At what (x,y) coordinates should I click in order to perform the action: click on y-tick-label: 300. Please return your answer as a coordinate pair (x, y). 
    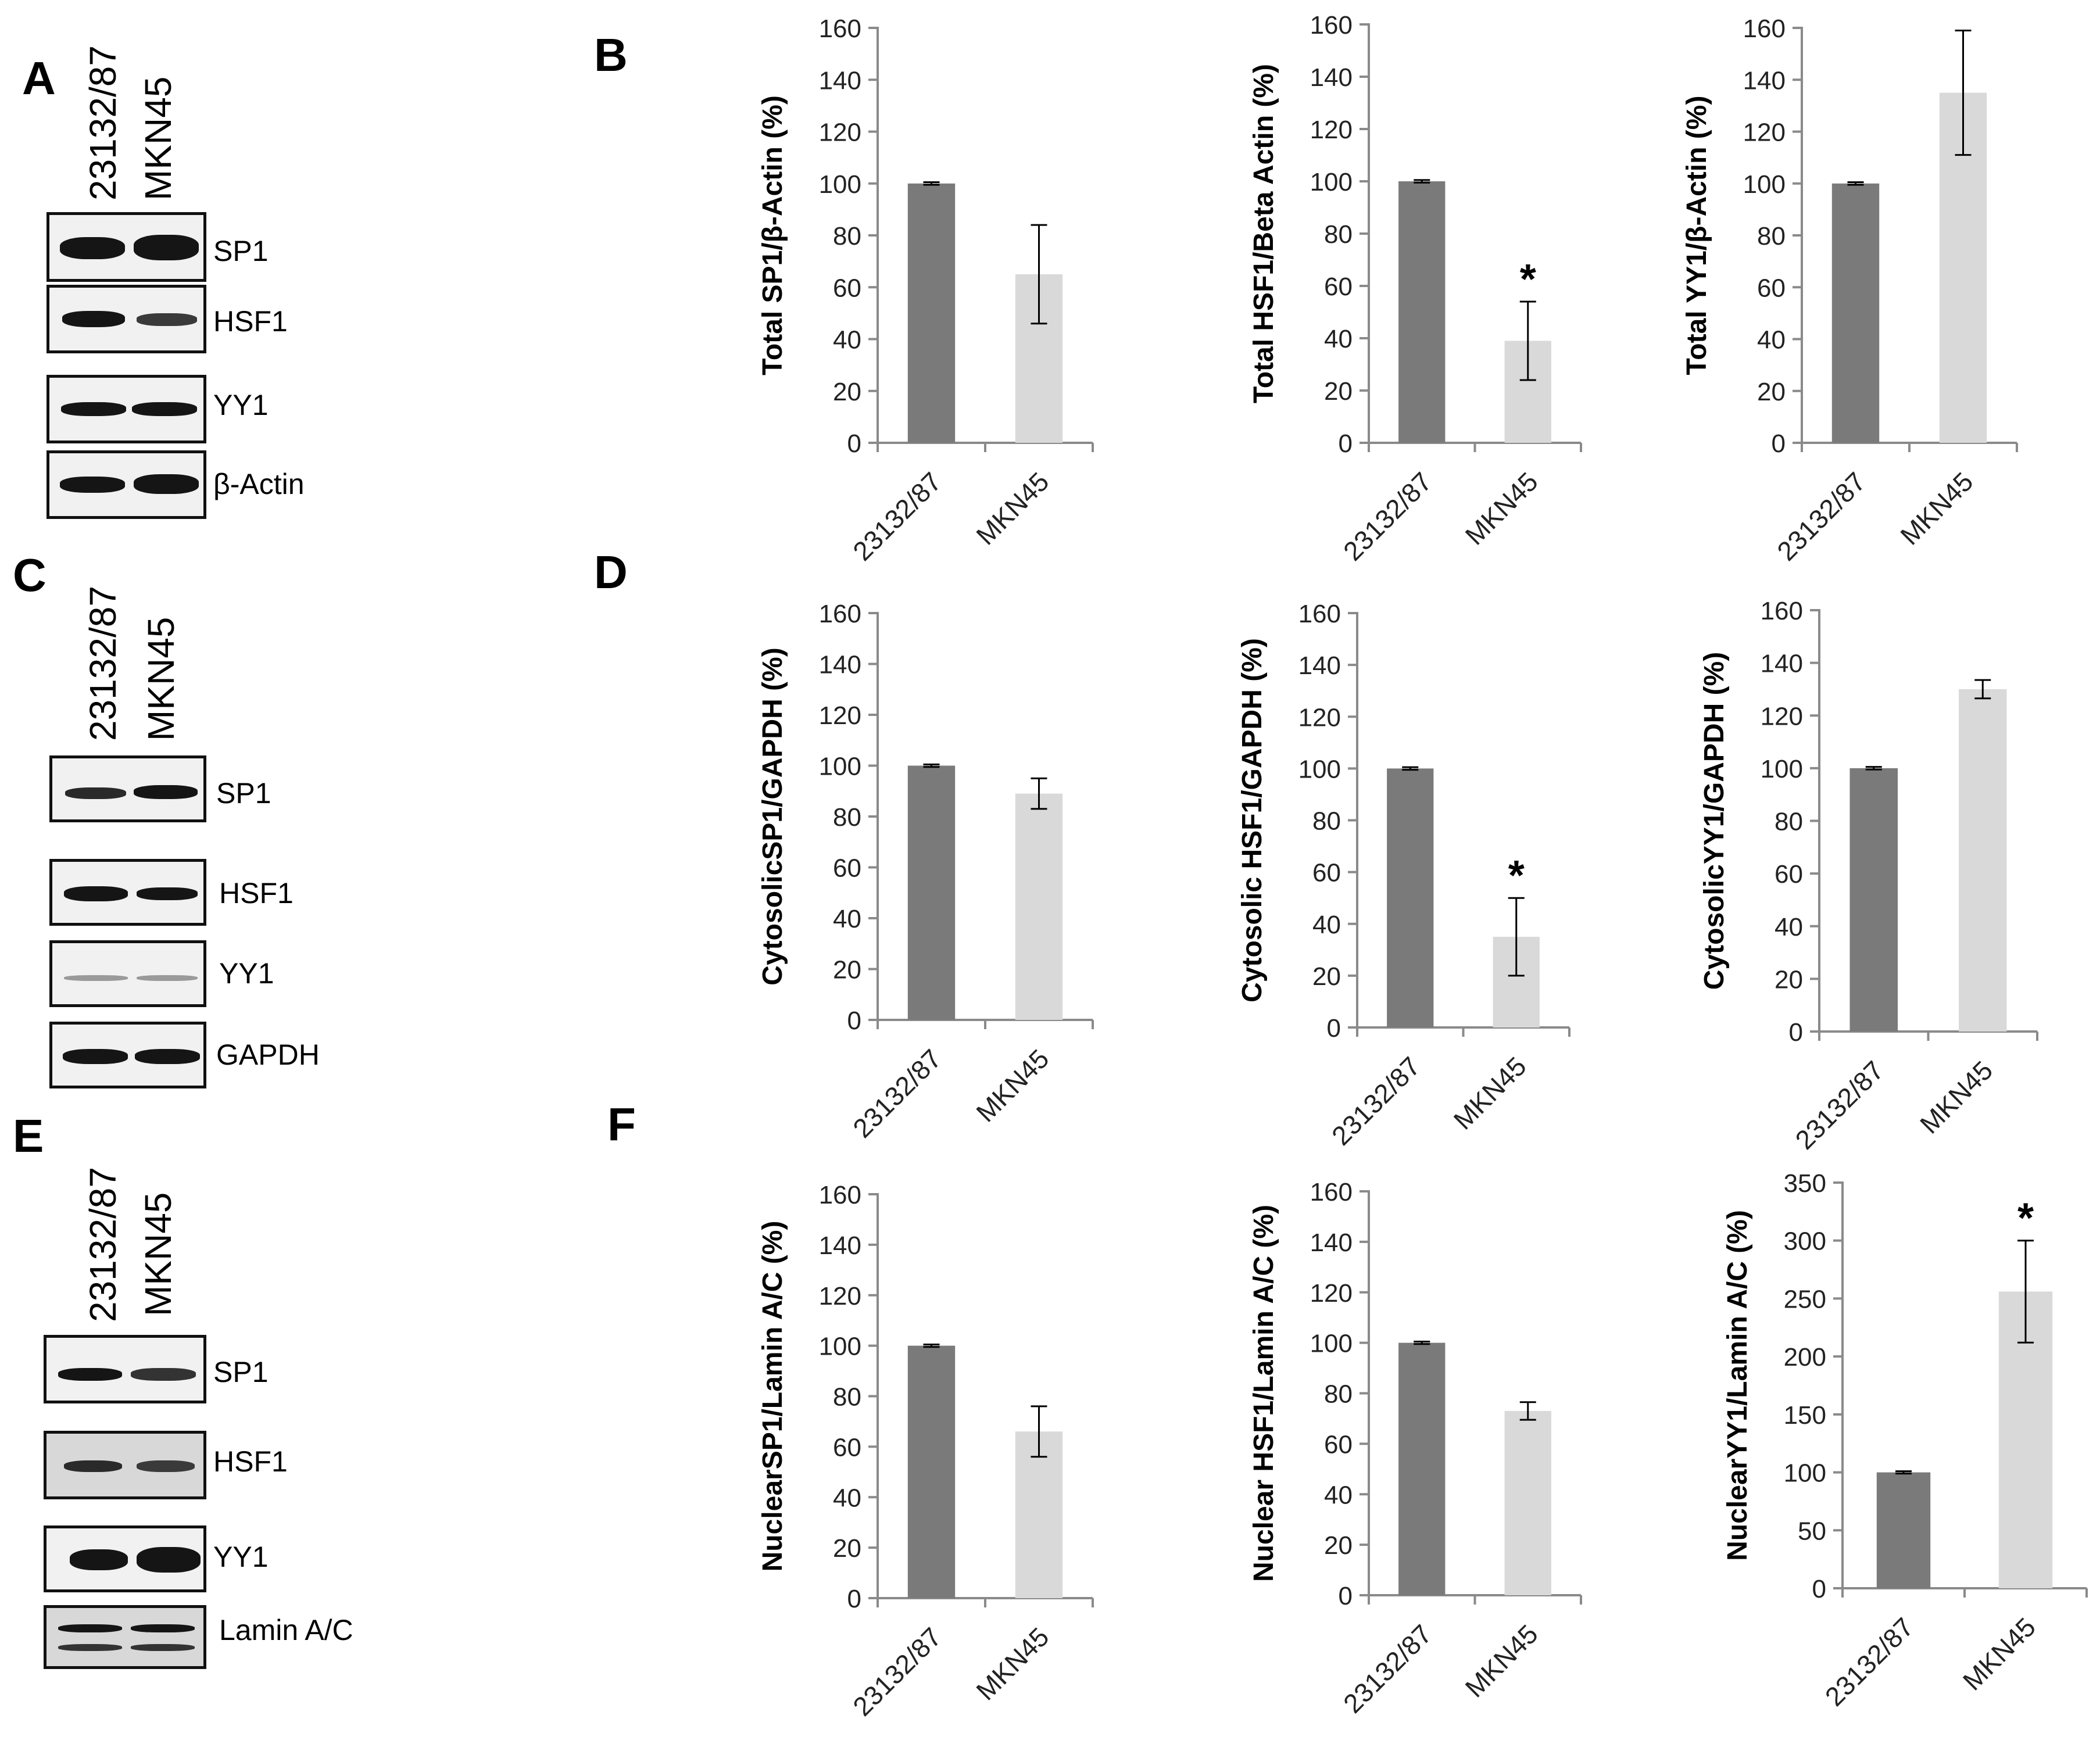
    Looking at the image, I should click on (1805, 1242).